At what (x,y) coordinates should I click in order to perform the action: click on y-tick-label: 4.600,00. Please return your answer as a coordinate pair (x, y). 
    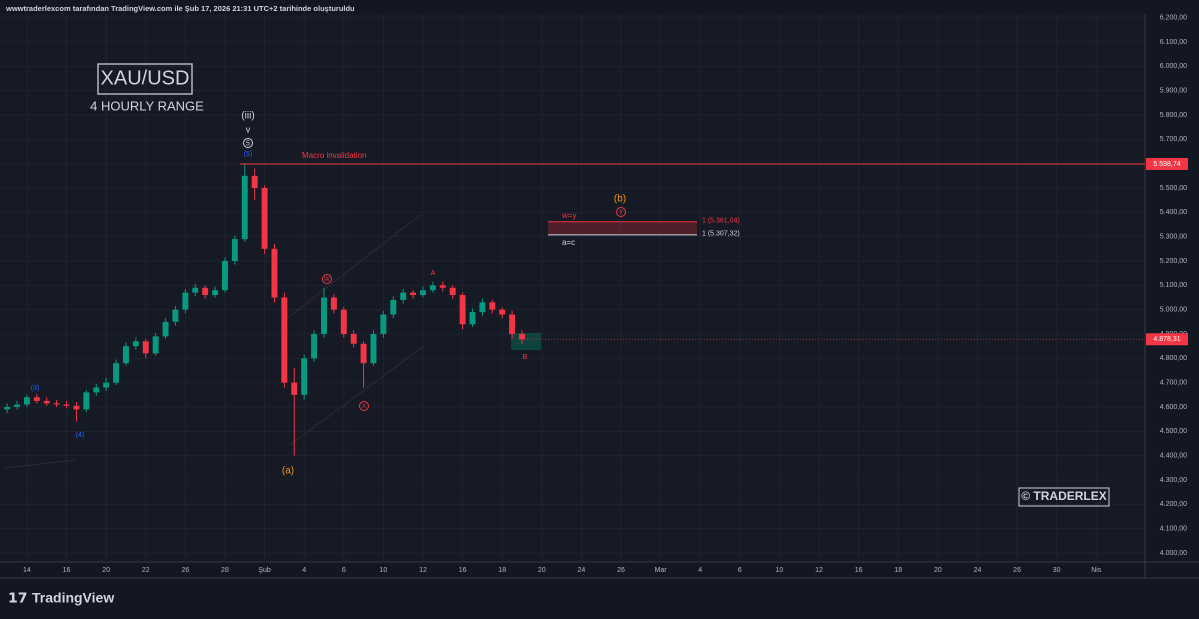
    Looking at the image, I should click on (1173, 407).